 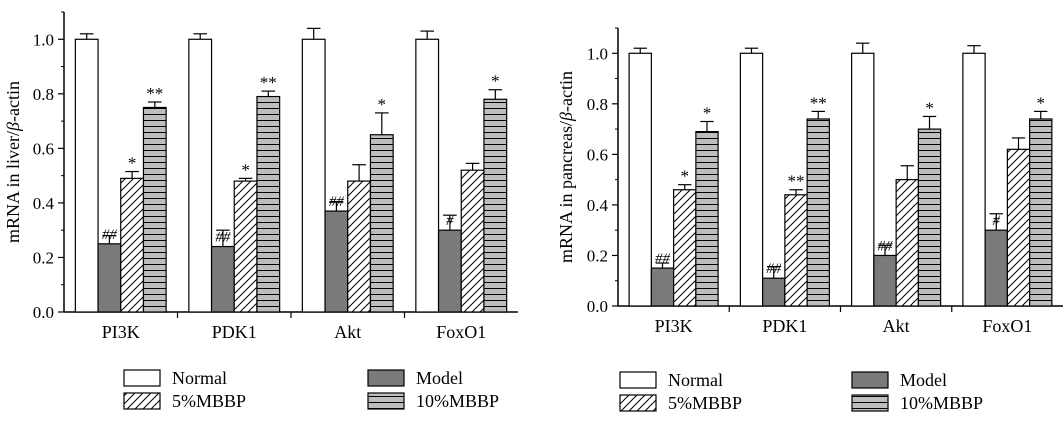 What do you see at coordinates (13, 162) in the screenshot?
I see `y-axis-label: mRNA in liver/β-actin` at bounding box center [13, 162].